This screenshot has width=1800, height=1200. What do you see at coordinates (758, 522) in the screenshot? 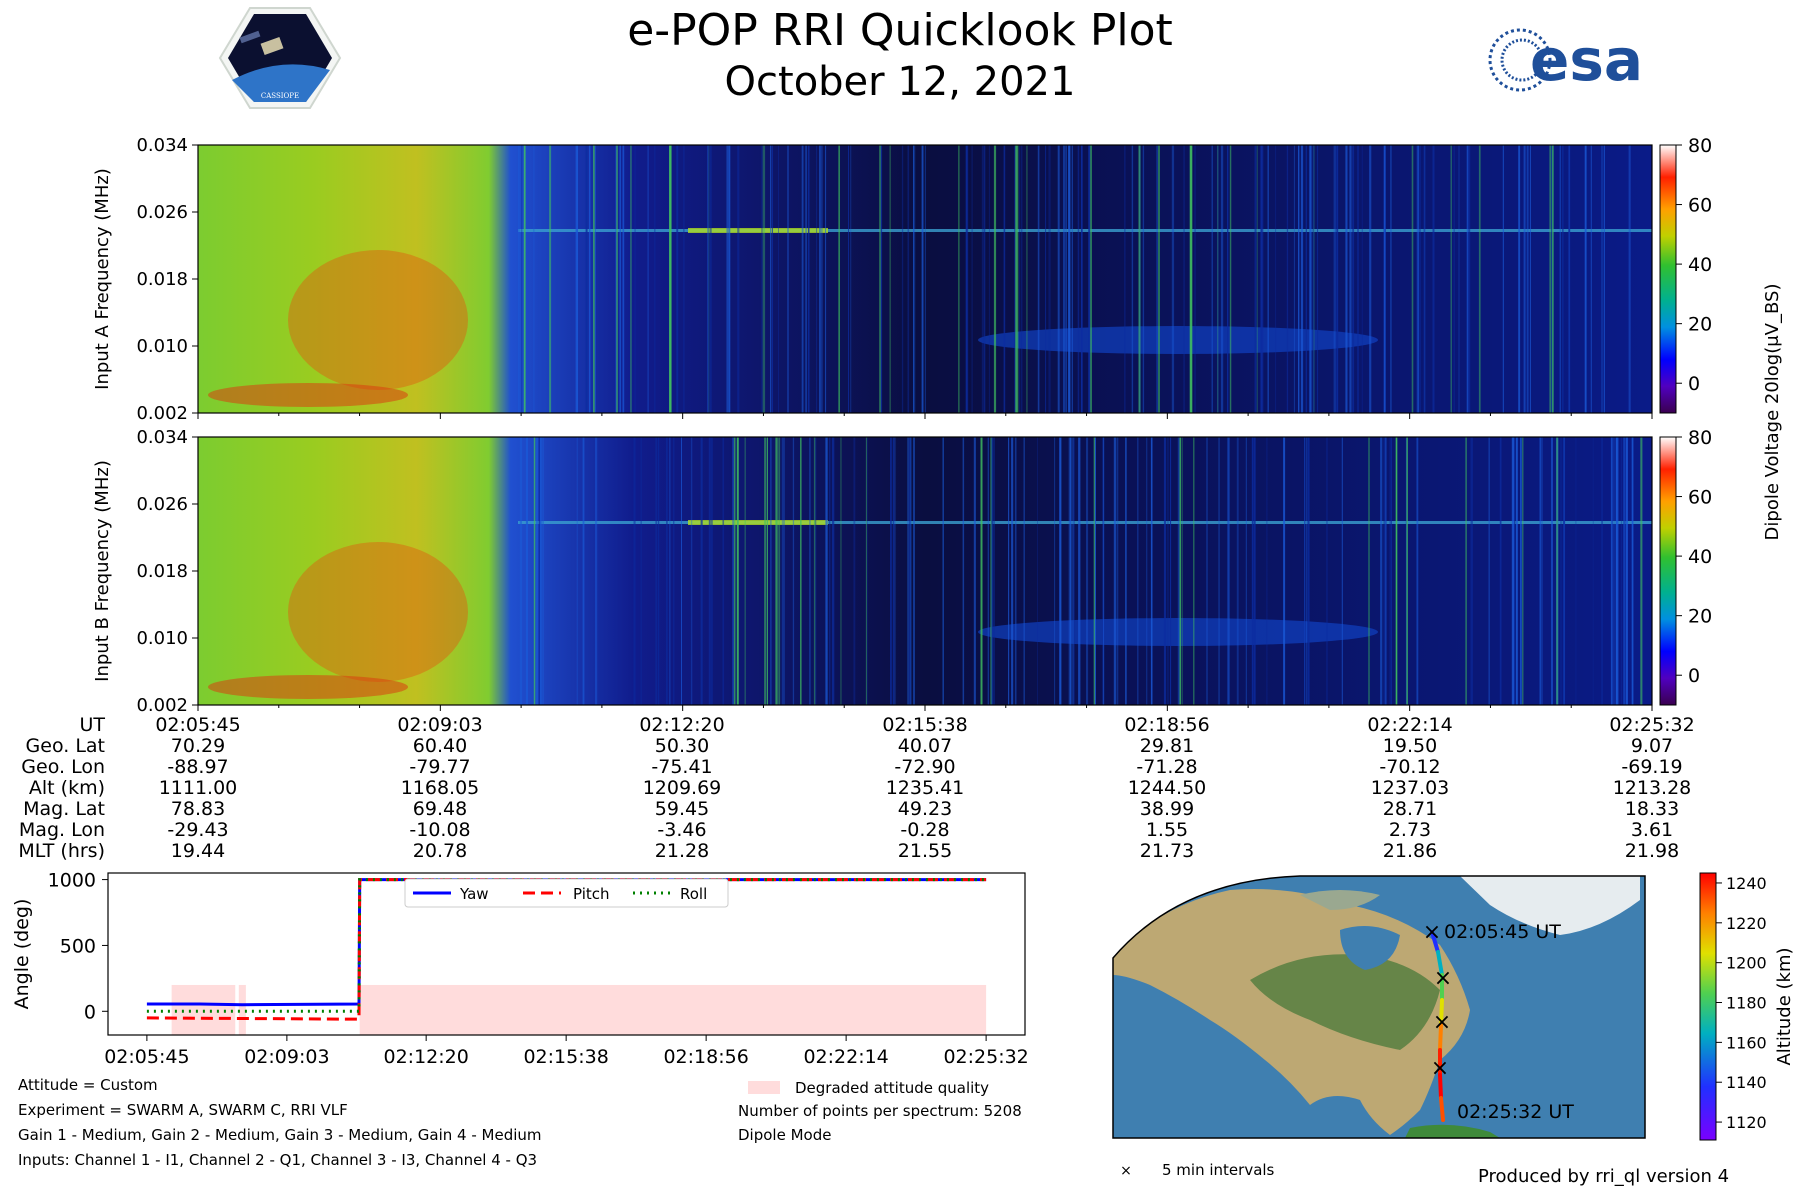
I see `carrier-bright` at bounding box center [758, 522].